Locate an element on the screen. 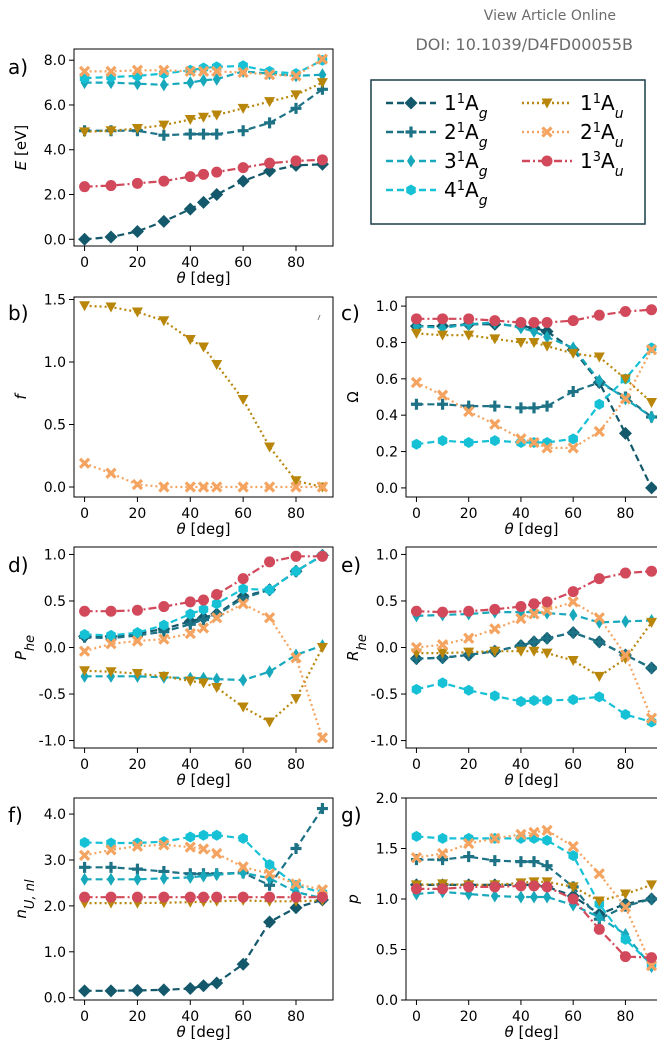  x-tick-label: 80 is located at coordinates (626, 765).